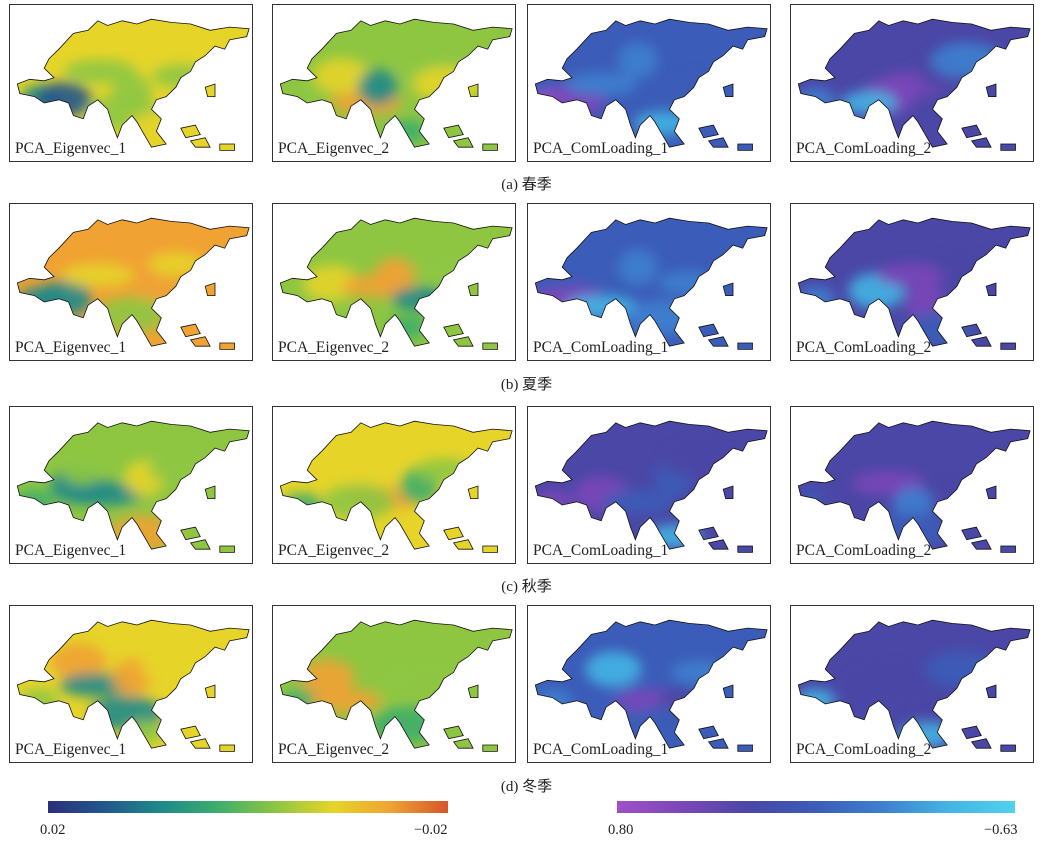 This screenshot has height=845, width=1053. I want to click on map-panel-r2-c1: PCA_Eigenvec_2, so click(394, 485).